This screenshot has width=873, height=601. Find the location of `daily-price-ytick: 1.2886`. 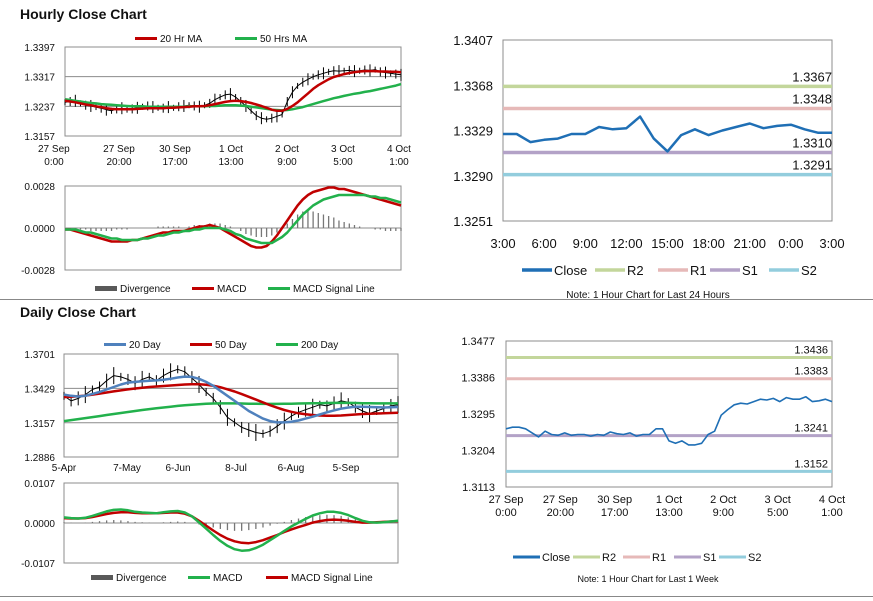

daily-price-ytick: 1.2886 is located at coordinates (39, 458).